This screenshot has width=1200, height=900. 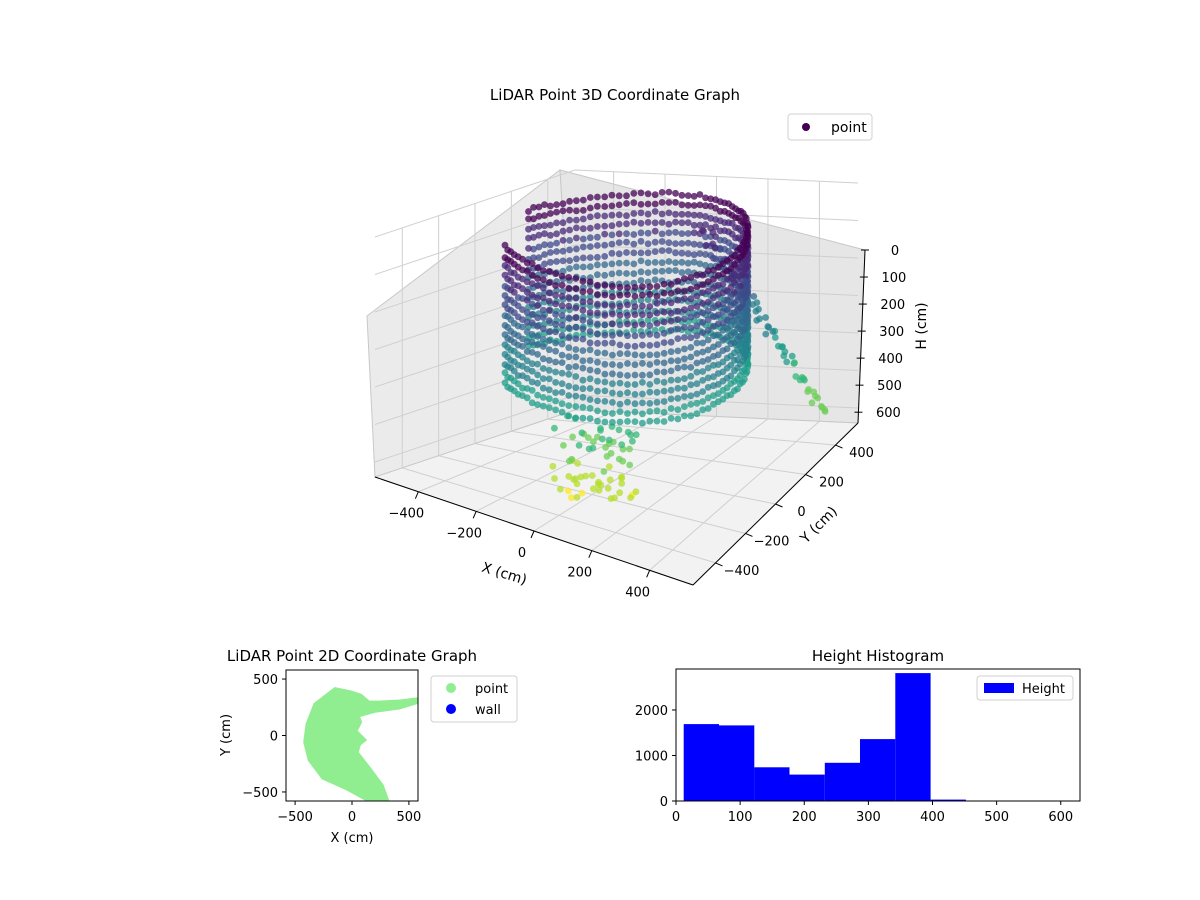 I want to click on legend-histogram-frame, so click(x=1025, y=688).